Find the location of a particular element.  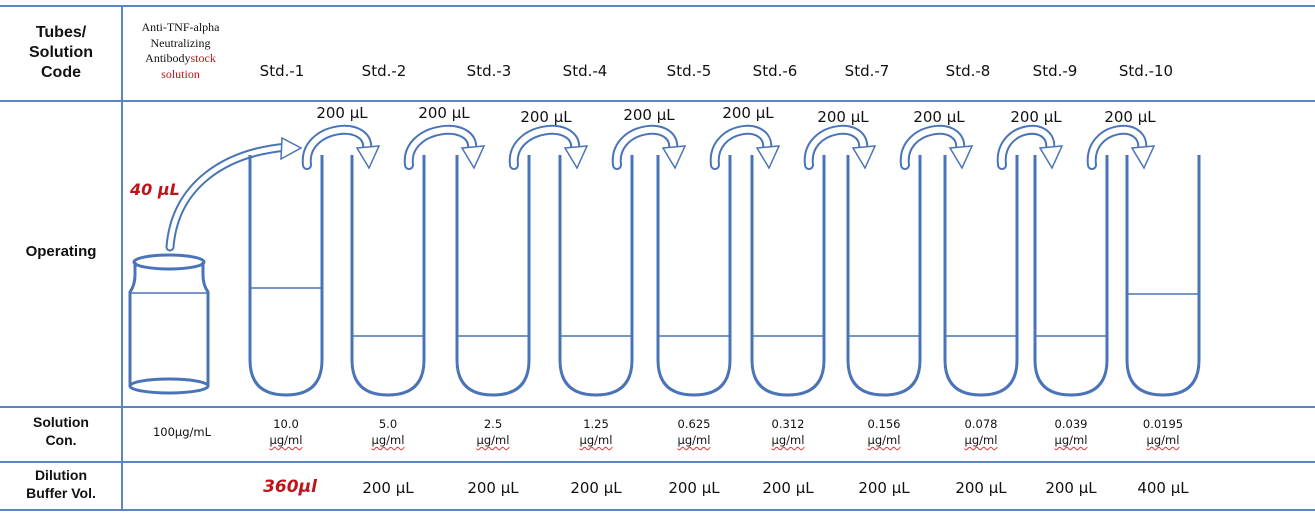

header-operating: Operating is located at coordinates (61, 251).